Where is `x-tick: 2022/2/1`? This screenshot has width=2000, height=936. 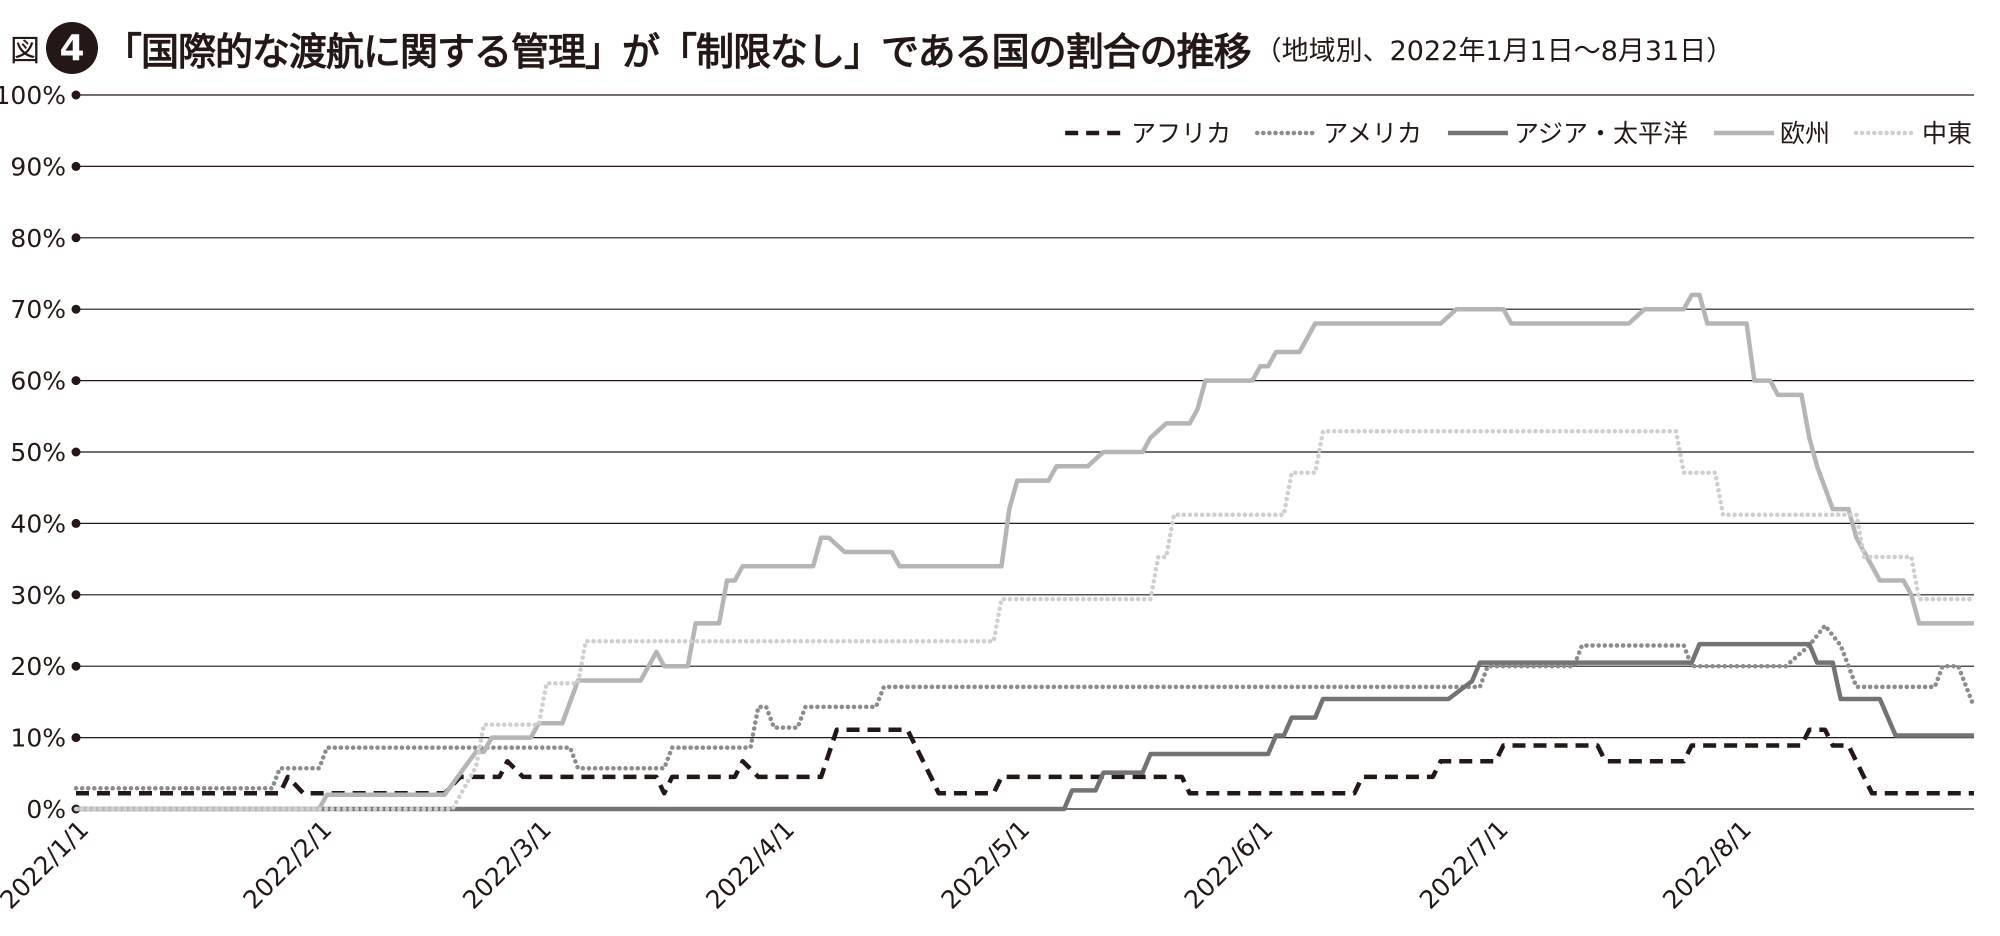 x-tick: 2022/2/1 is located at coordinates (287, 865).